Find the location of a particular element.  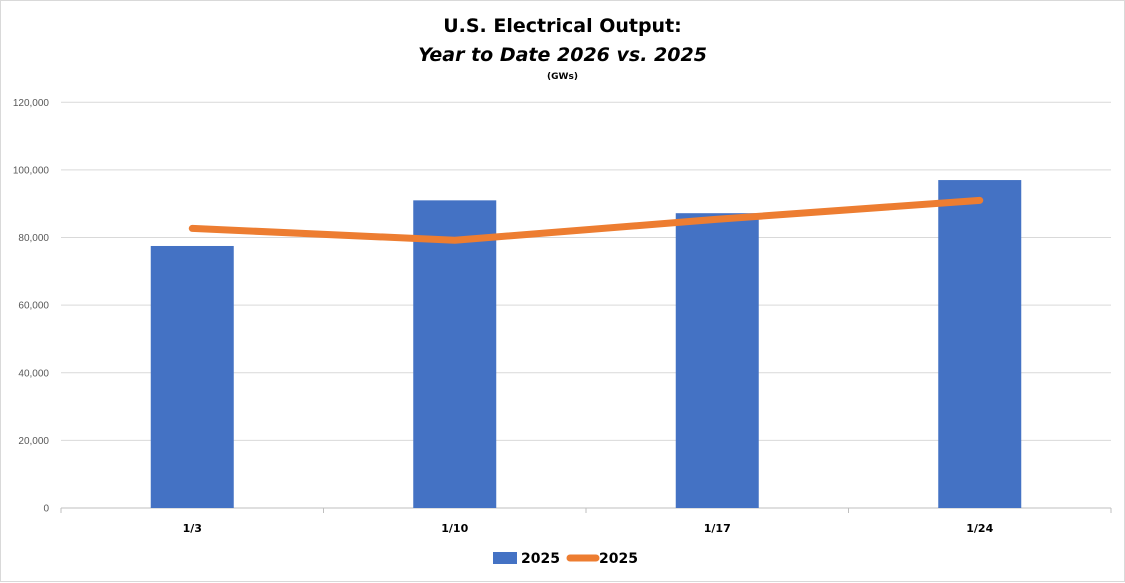

y-tick-label: 20,000 is located at coordinates (33, 441).